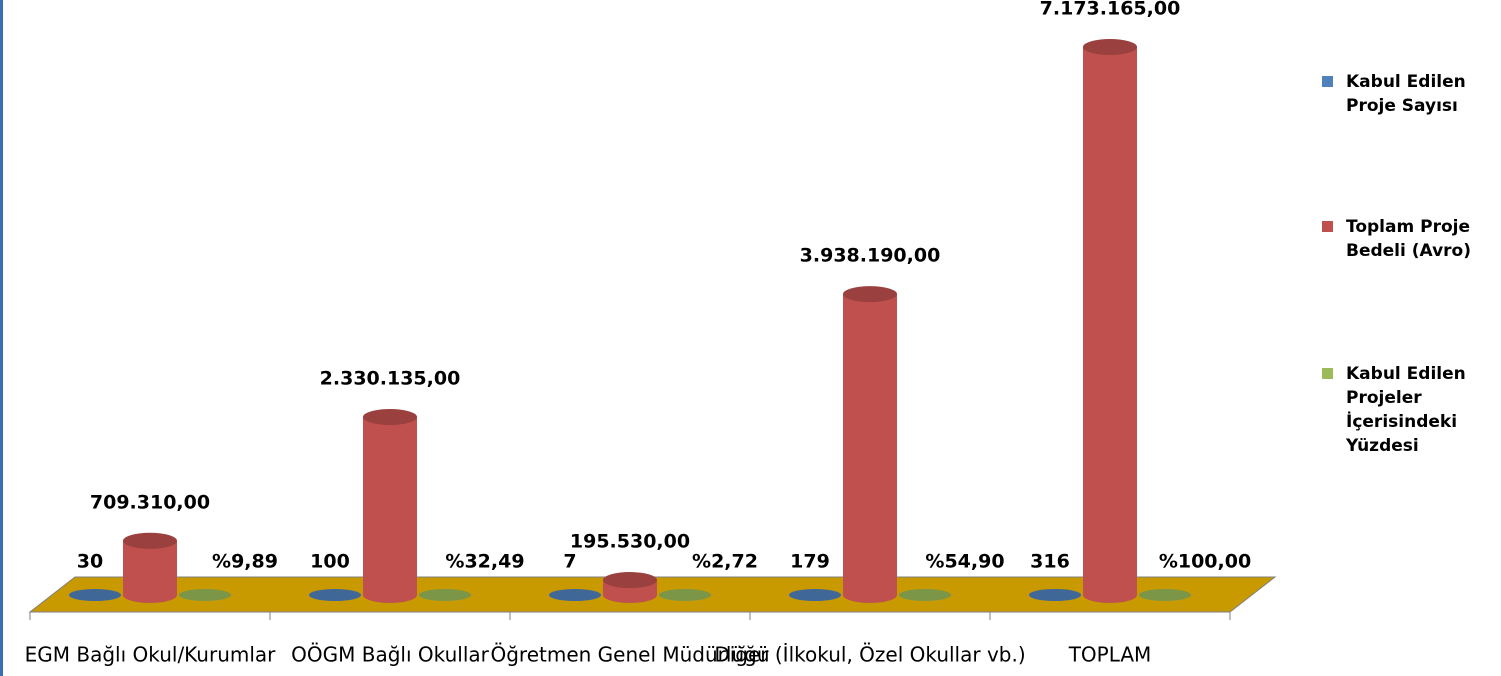 This screenshot has width=1501, height=676. Describe the element at coordinates (390, 378) in the screenshot. I see `data-label: 2.330.135,00` at that location.